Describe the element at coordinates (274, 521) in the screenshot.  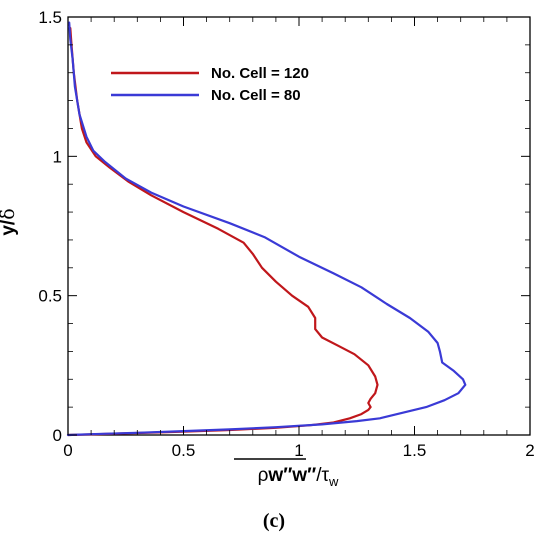
I see `figure-caption: (c)` at that location.